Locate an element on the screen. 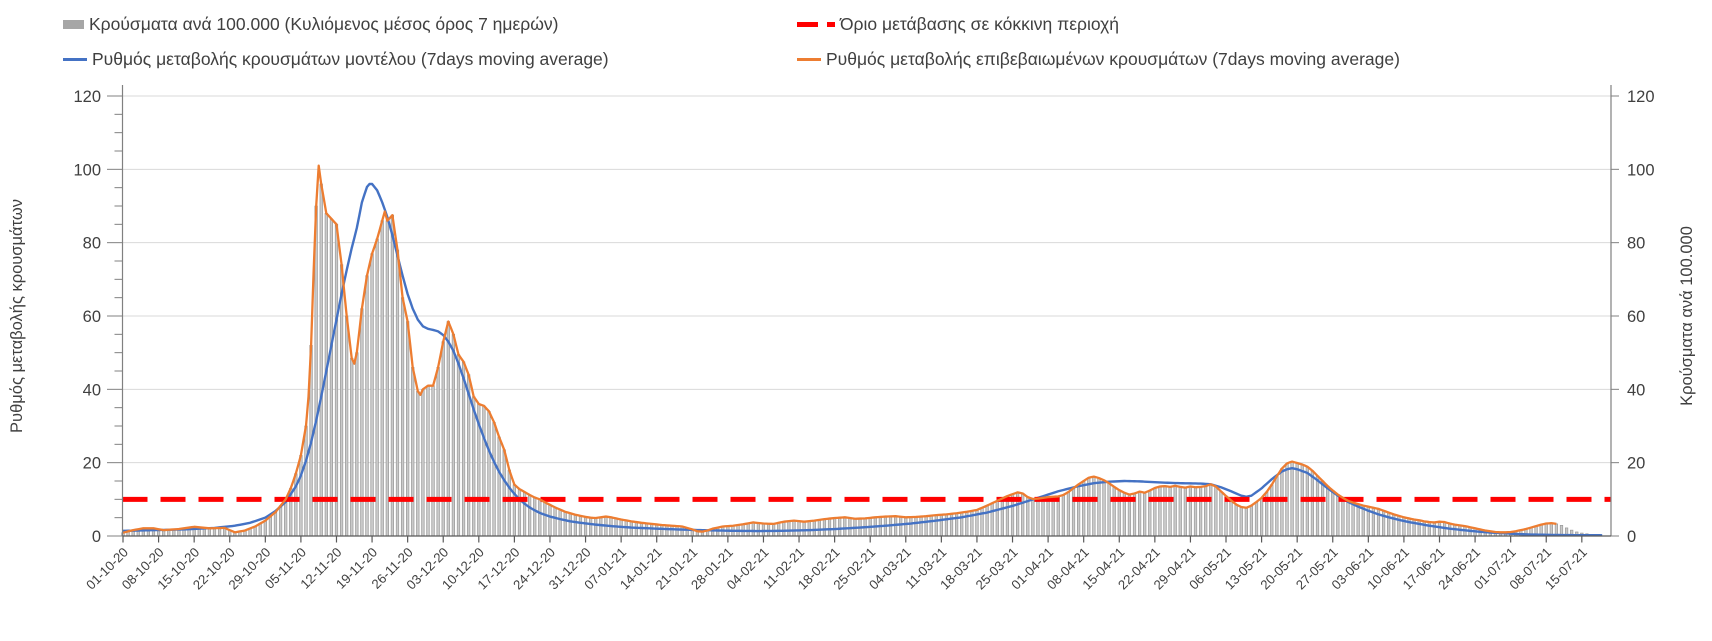 This screenshot has width=1712, height=641. y-left-tick-label: 0 is located at coordinates (96, 537).